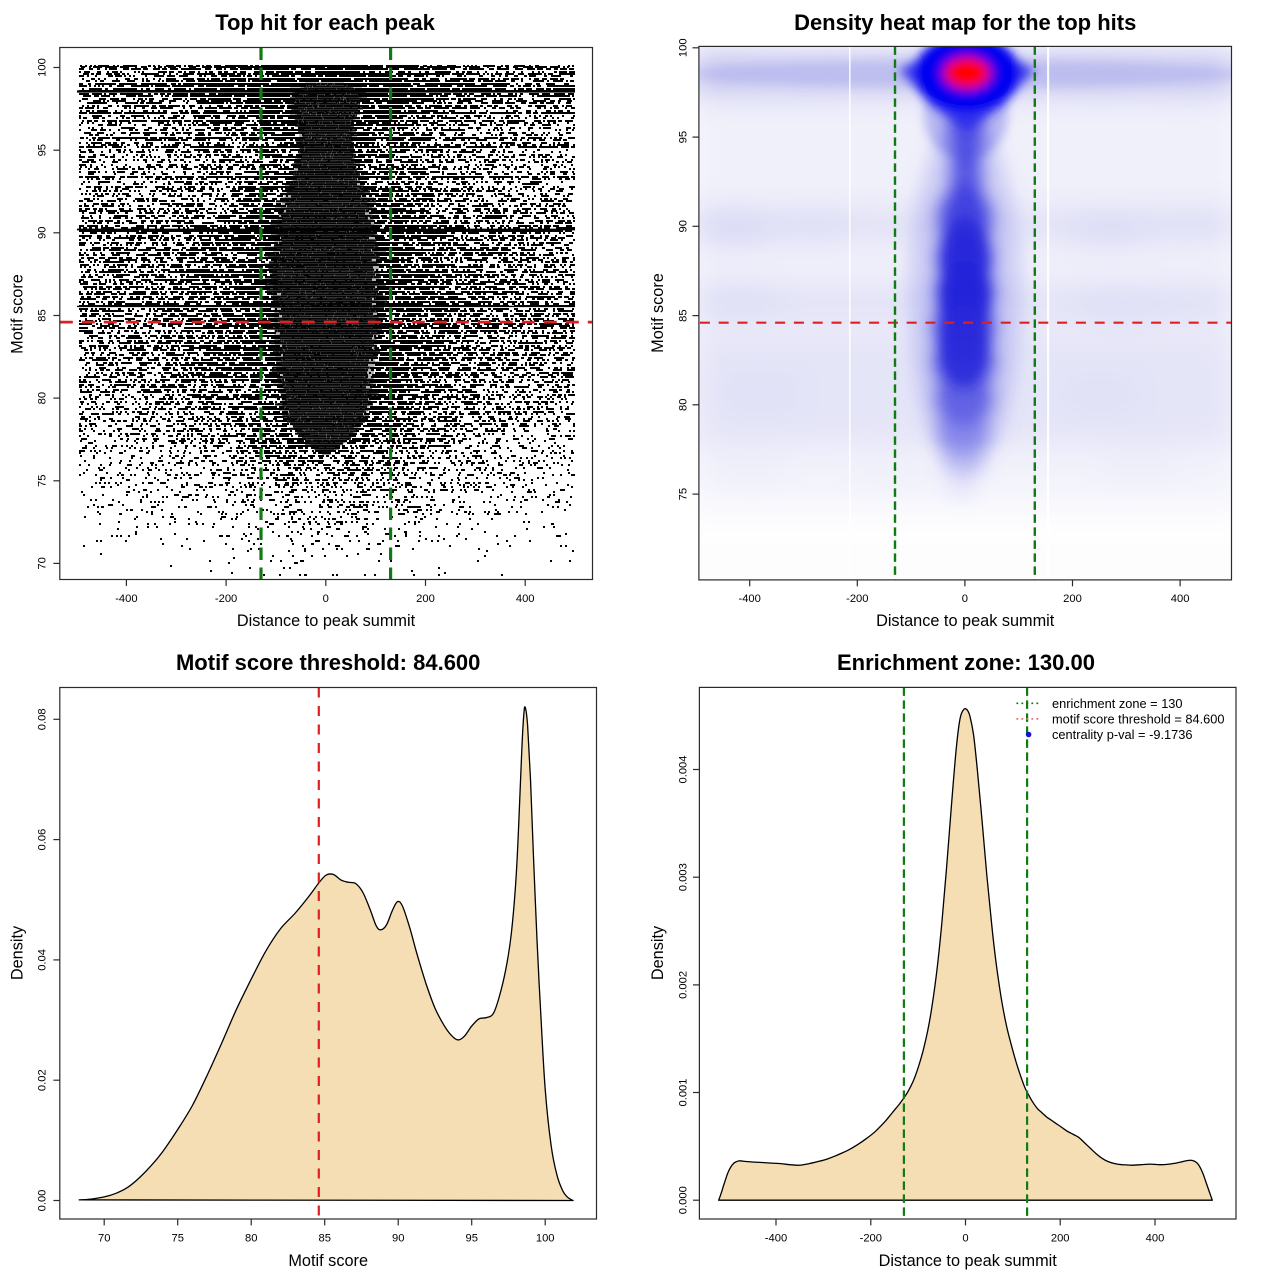 This screenshot has width=1280, height=1285. Describe the element at coordinates (684, 770) in the screenshot. I see `svg-text: 0.004` at that location.